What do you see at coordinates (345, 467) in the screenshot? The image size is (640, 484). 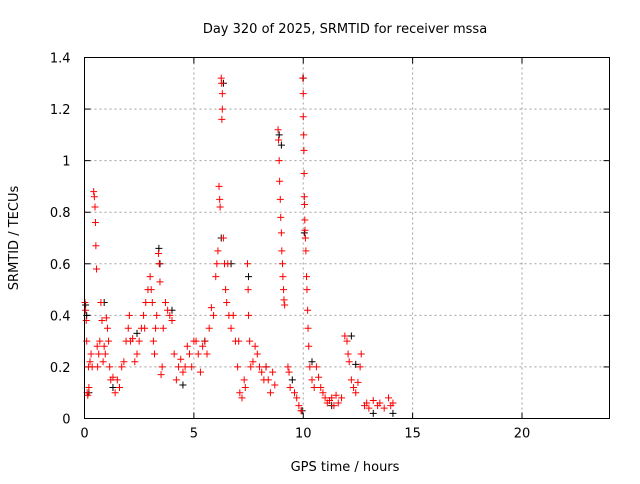 I see `x-axis-label: GPS time / hours` at bounding box center [345, 467].